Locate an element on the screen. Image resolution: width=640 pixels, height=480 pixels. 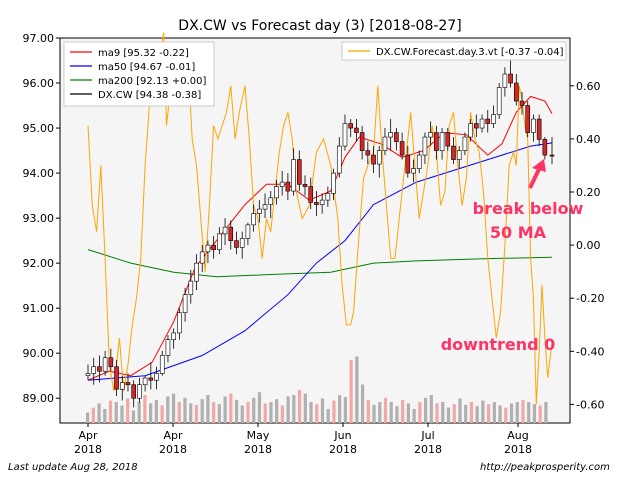
x-tick-year: 2018 is located at coordinates (258, 449).